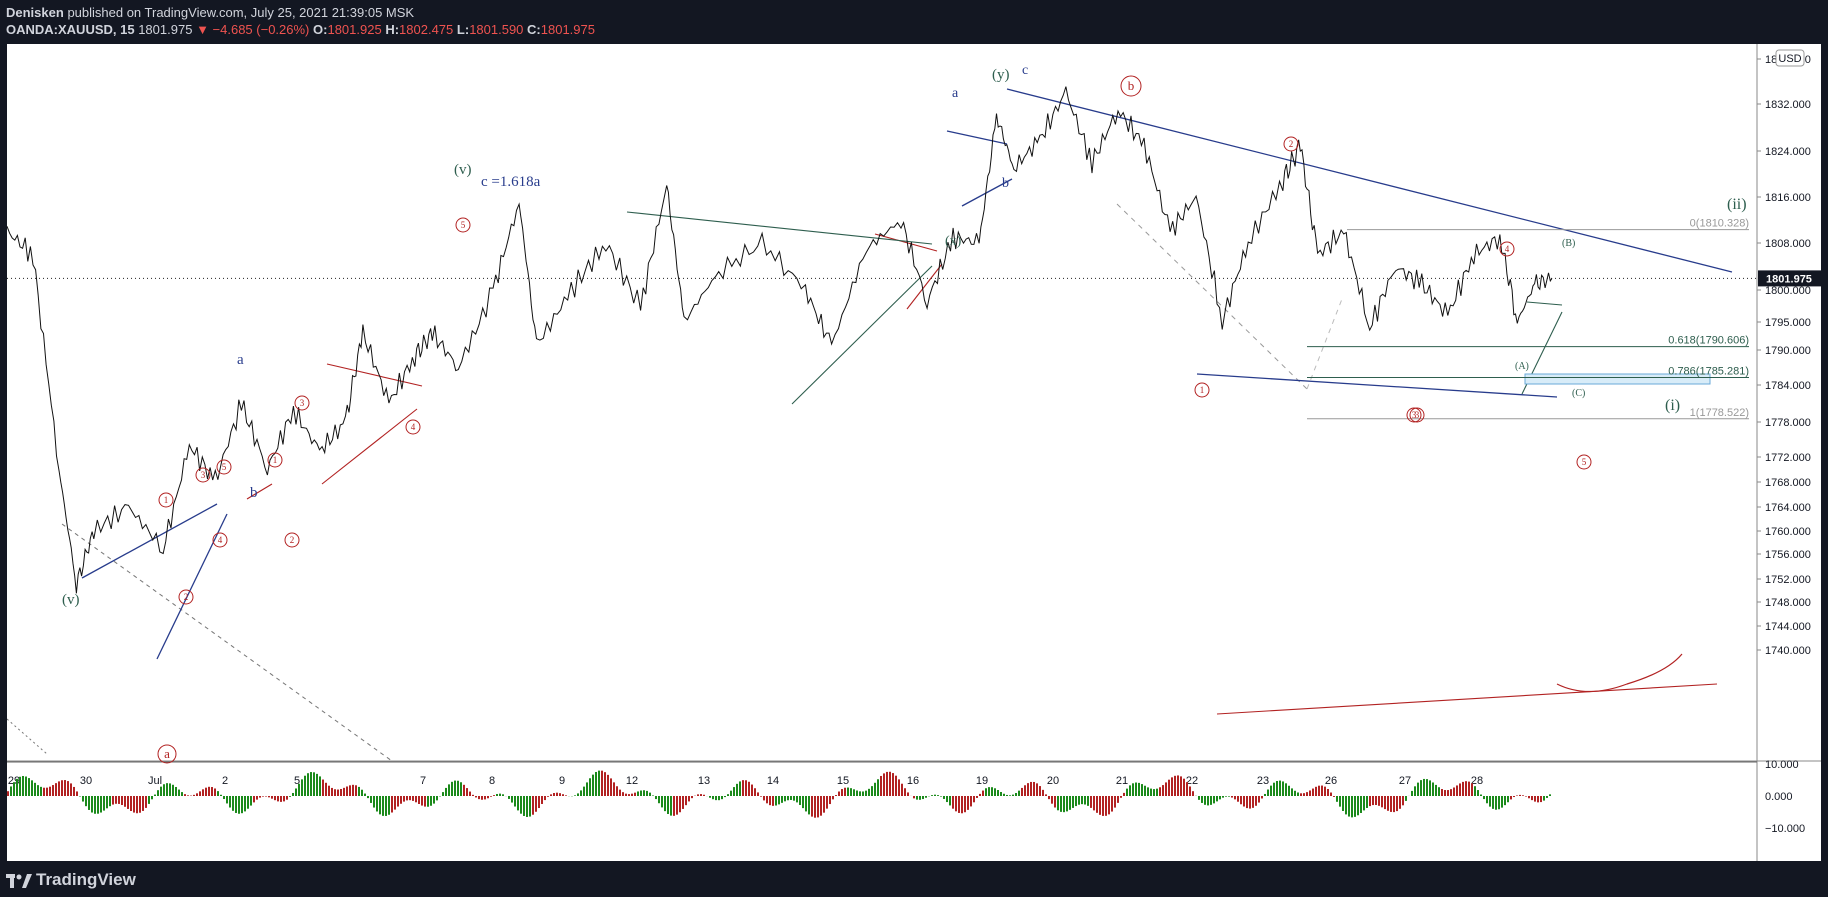 The image size is (1828, 897). I want to click on time-axis: 29 30 Jul 2 5 7 8 9 12 13 14 15 16 19 20 21 22 23 26 27 28, so click(745, 781).